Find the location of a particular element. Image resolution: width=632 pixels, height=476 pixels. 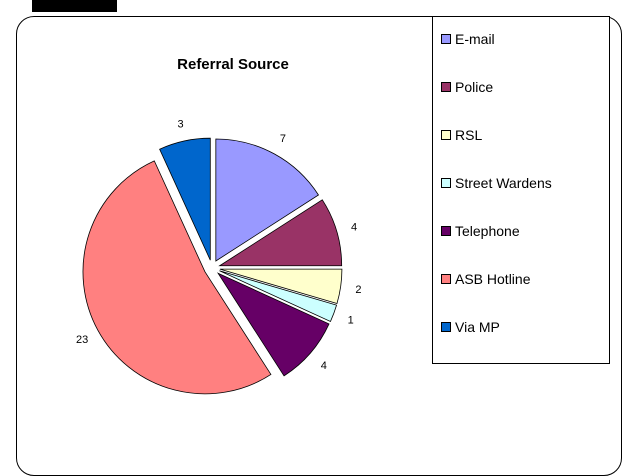

pie-slice-telephone is located at coordinates (273, 324).